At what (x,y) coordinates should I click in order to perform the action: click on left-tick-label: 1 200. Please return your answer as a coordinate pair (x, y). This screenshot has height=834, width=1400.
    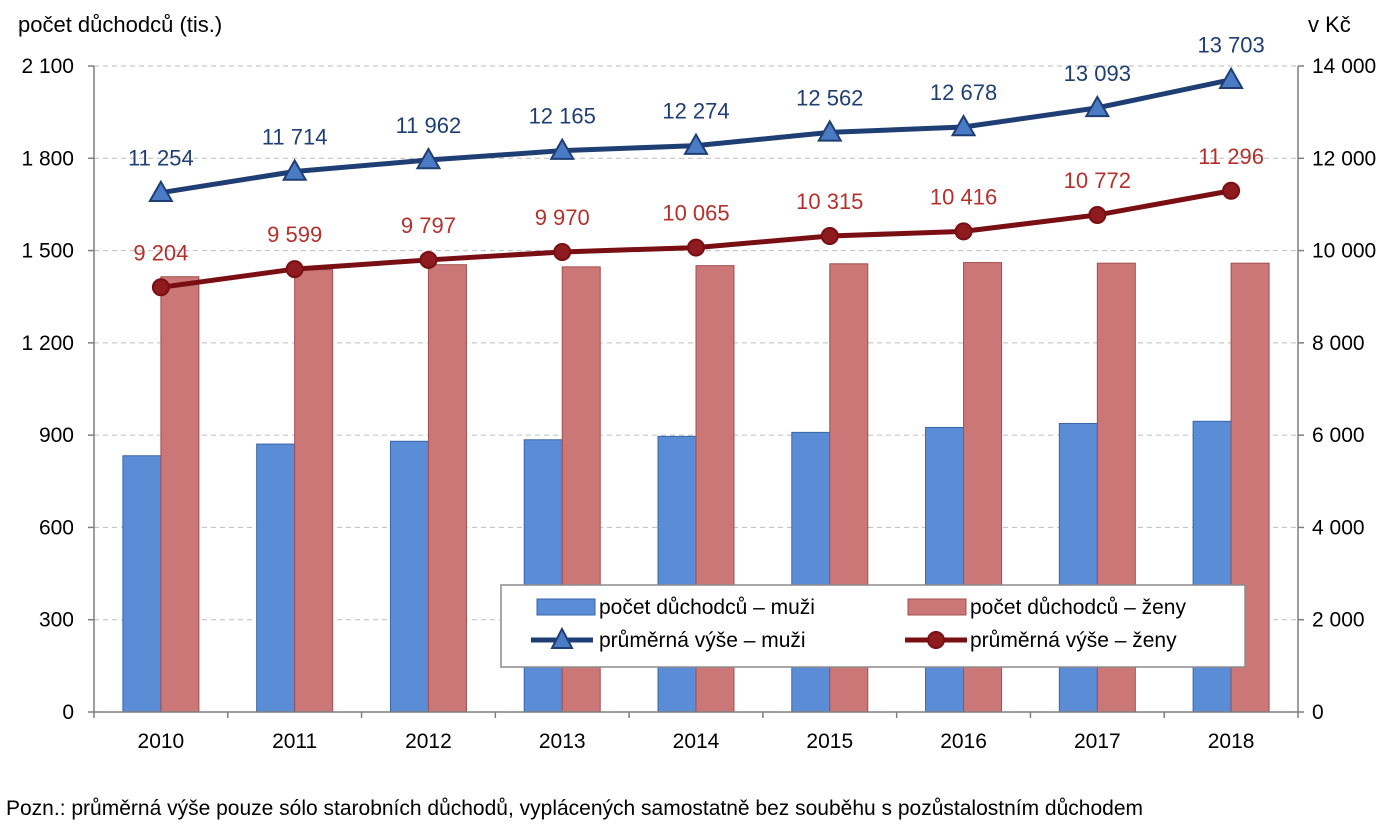
    Looking at the image, I should click on (47, 343).